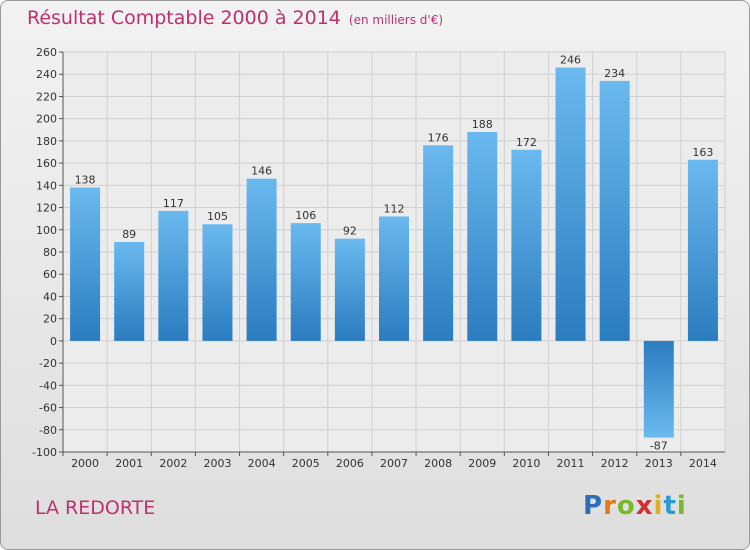  I want to click on logo-letter: t, so click(670, 506).